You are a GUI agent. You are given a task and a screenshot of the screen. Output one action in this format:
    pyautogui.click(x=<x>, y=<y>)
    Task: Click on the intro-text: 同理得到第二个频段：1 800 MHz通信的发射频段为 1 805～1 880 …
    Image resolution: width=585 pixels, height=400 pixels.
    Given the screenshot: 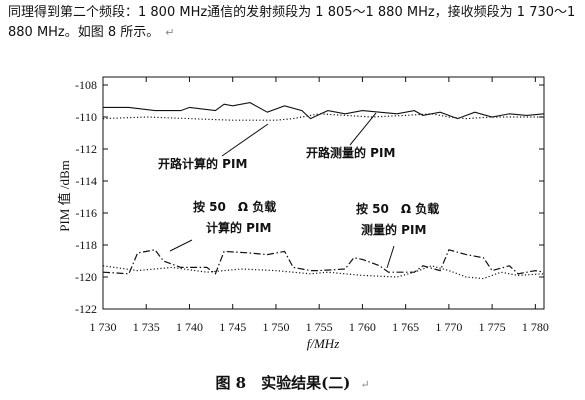 What is the action you would take?
    pyautogui.click(x=292, y=22)
    